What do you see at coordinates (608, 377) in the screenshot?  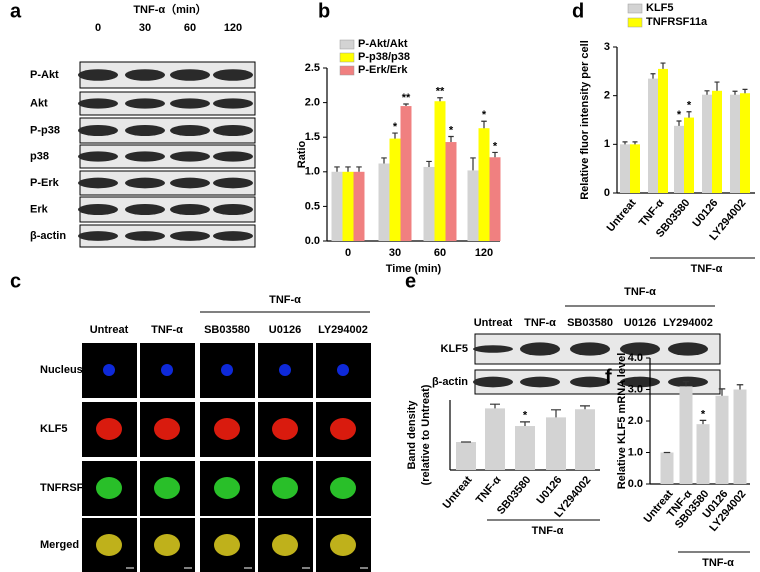 I see `panel-label: f` at bounding box center [608, 377].